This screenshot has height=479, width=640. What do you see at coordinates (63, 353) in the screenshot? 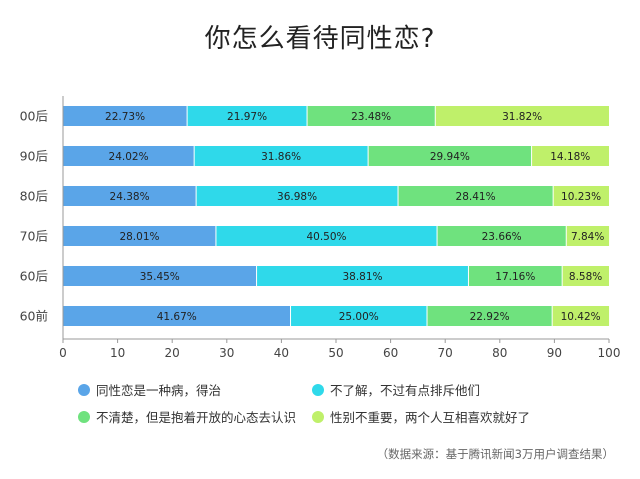
I see `x-tick-label: 0` at bounding box center [63, 353].